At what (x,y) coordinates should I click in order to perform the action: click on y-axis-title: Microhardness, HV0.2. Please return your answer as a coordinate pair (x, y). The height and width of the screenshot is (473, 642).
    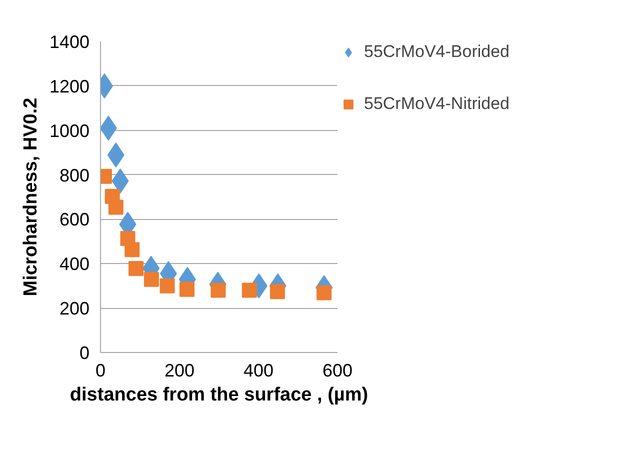
    Looking at the image, I should click on (31, 197).